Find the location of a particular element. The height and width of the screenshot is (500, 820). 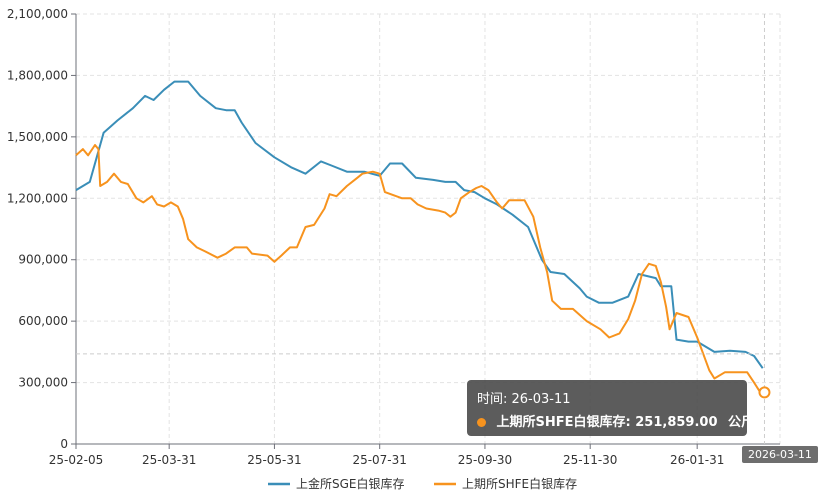

x-tick-label: 25-11-30 is located at coordinates (590, 460).